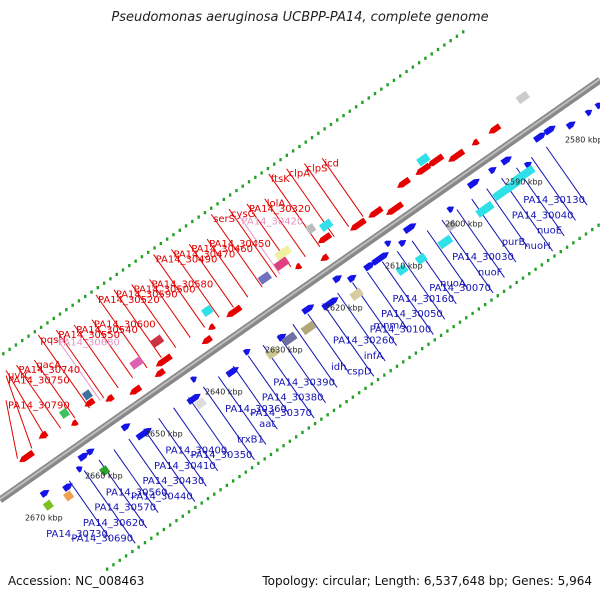 Image resolution: width=600 pixels, height=600 pixels. Describe the element at coordinates (490, 272) in the screenshot. I see `forward-gene-label: nuoF` at that location.